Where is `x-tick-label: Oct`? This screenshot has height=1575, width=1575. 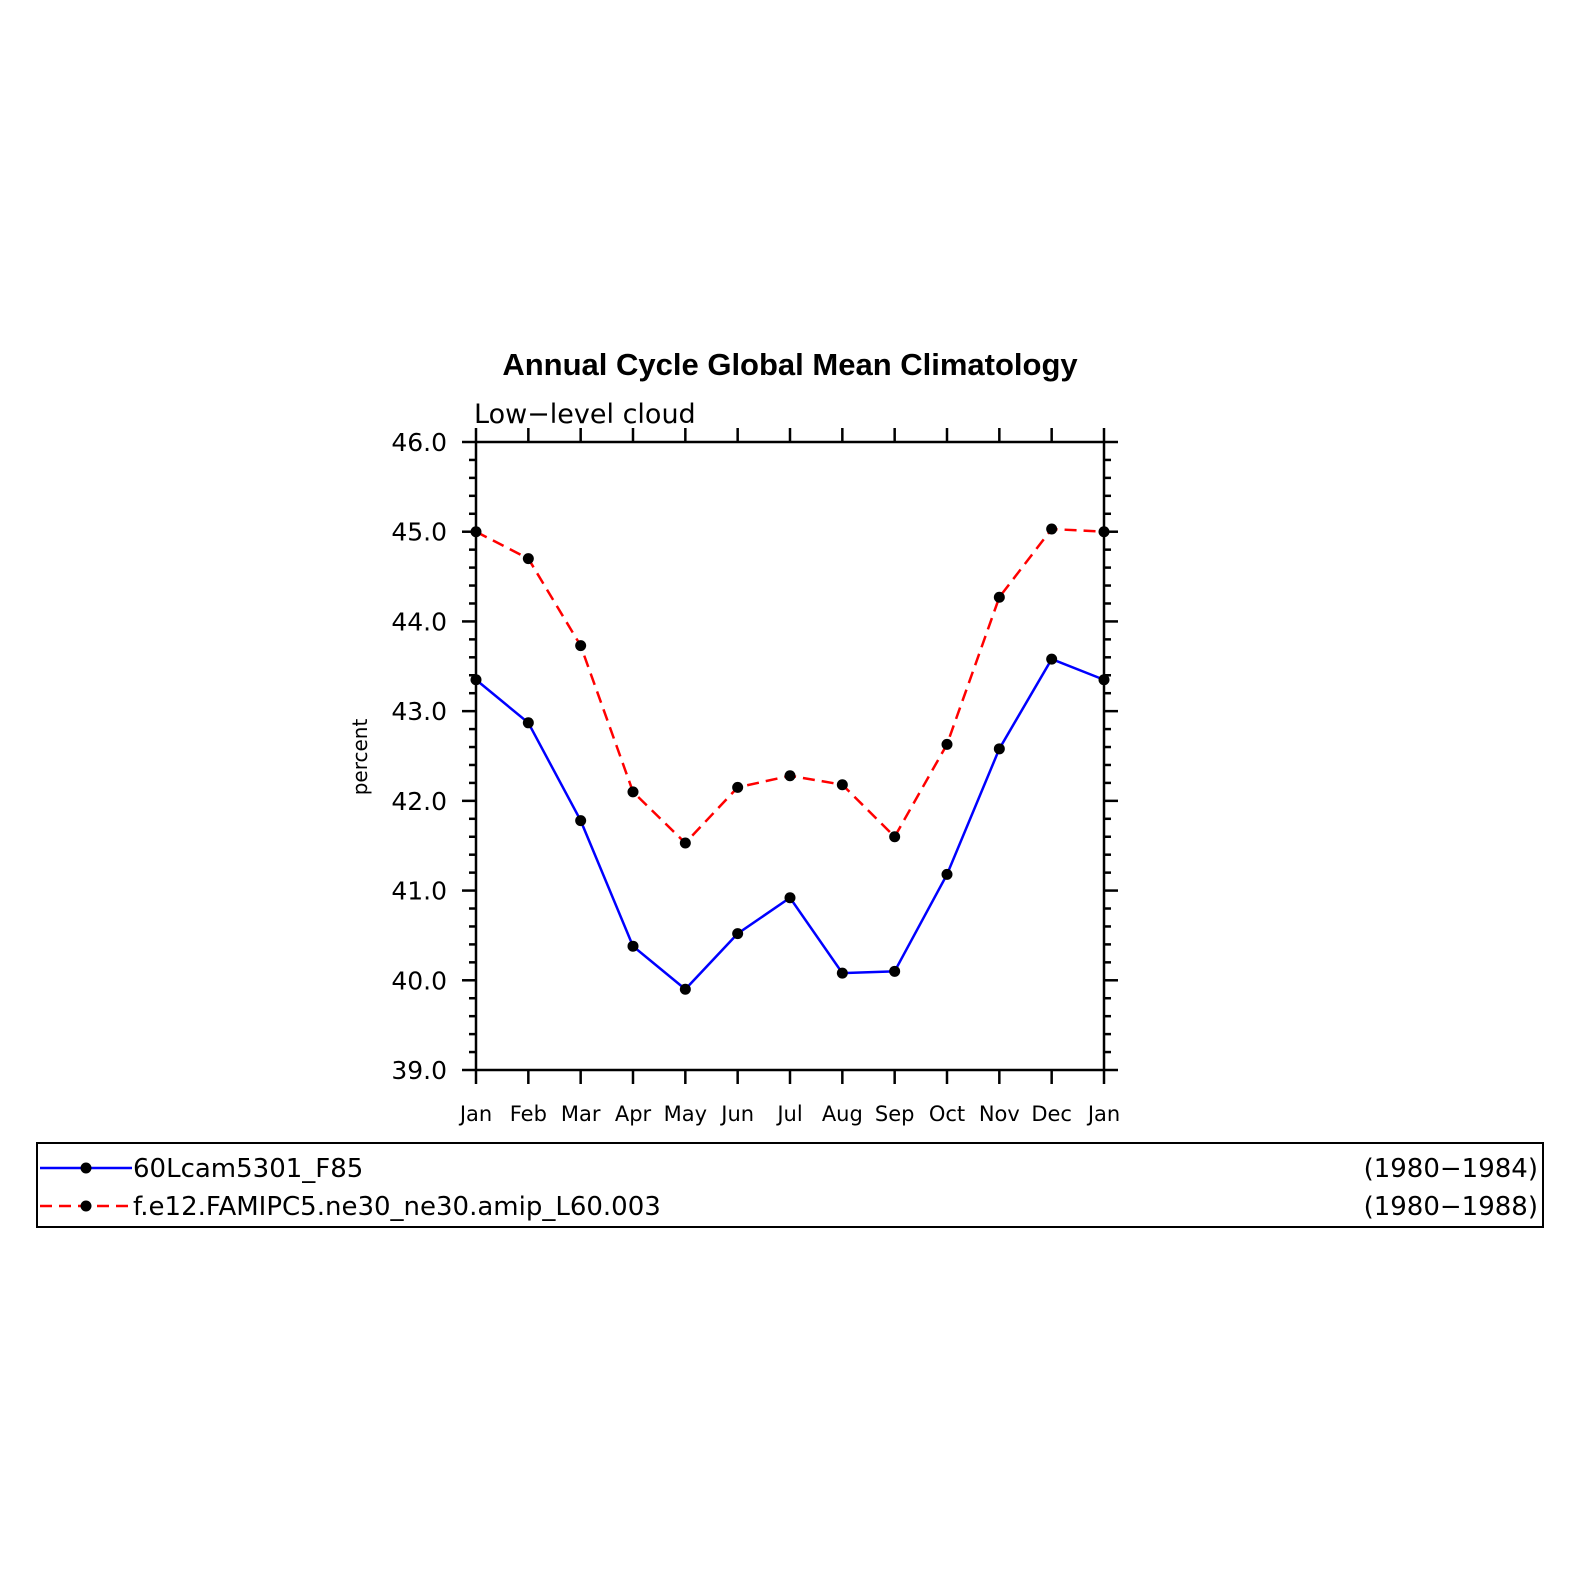
x-tick-label: Oct is located at coordinates (947, 1114).